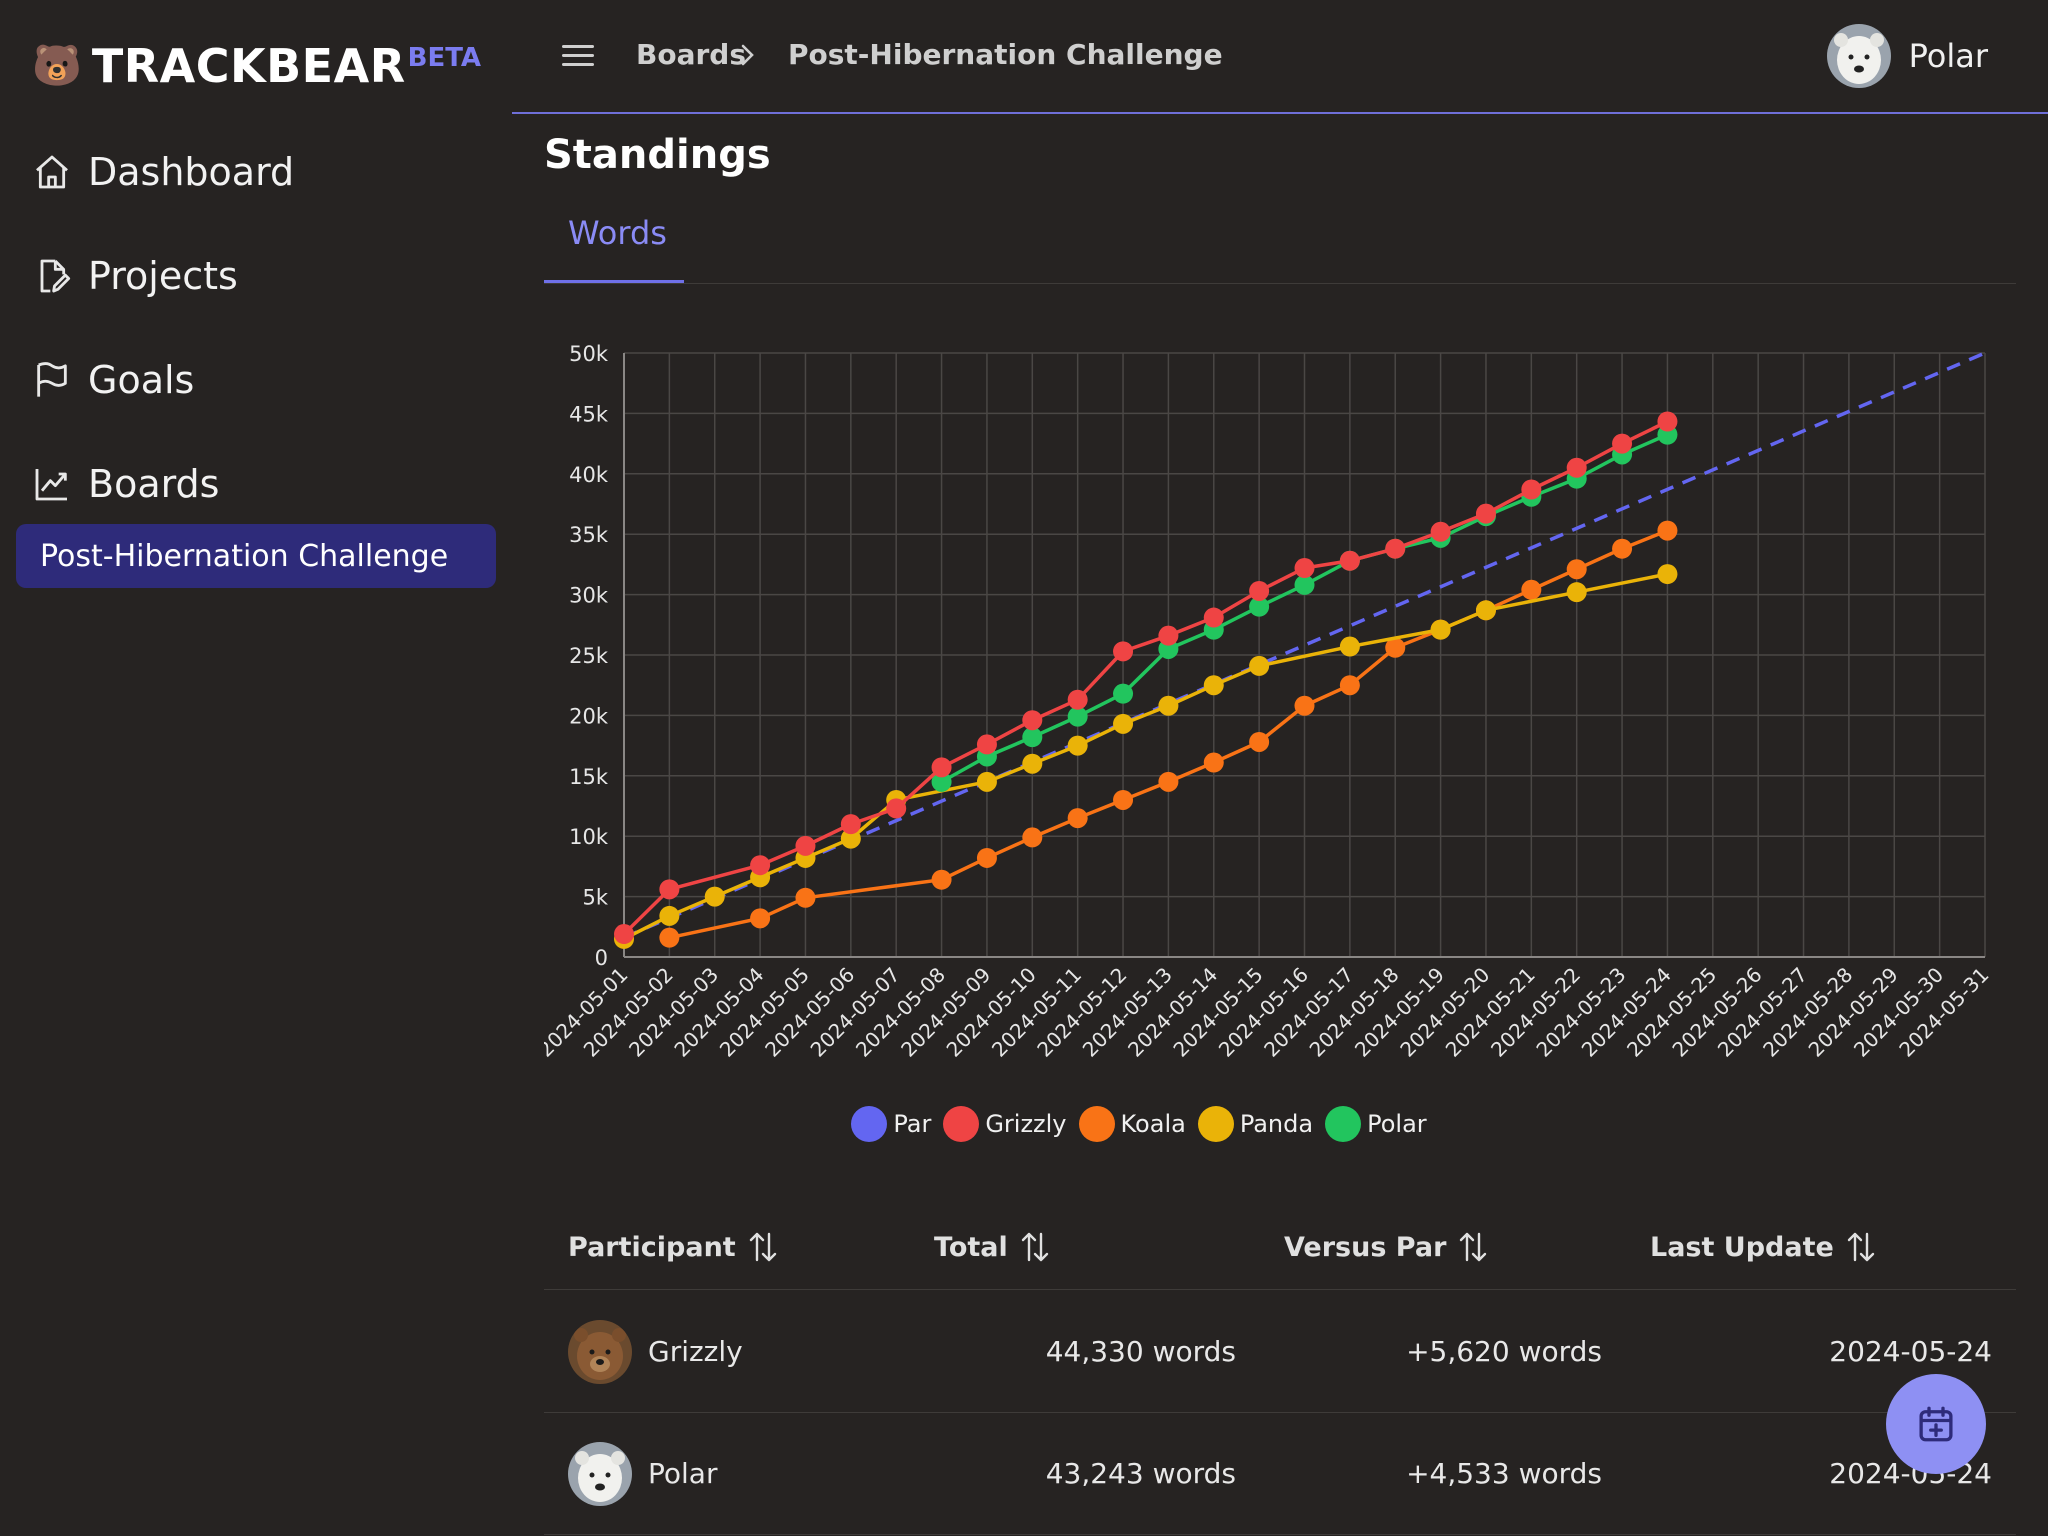  What do you see at coordinates (691, 54) in the screenshot?
I see `breadcrumb-boards: Boards` at bounding box center [691, 54].